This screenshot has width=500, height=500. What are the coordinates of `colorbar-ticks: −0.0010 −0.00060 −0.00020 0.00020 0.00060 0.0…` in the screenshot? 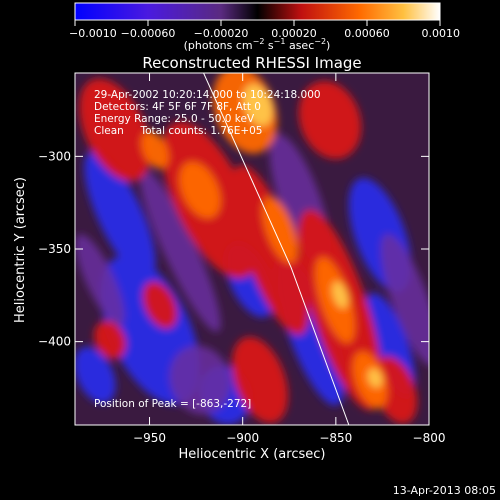 It's located at (264, 30).